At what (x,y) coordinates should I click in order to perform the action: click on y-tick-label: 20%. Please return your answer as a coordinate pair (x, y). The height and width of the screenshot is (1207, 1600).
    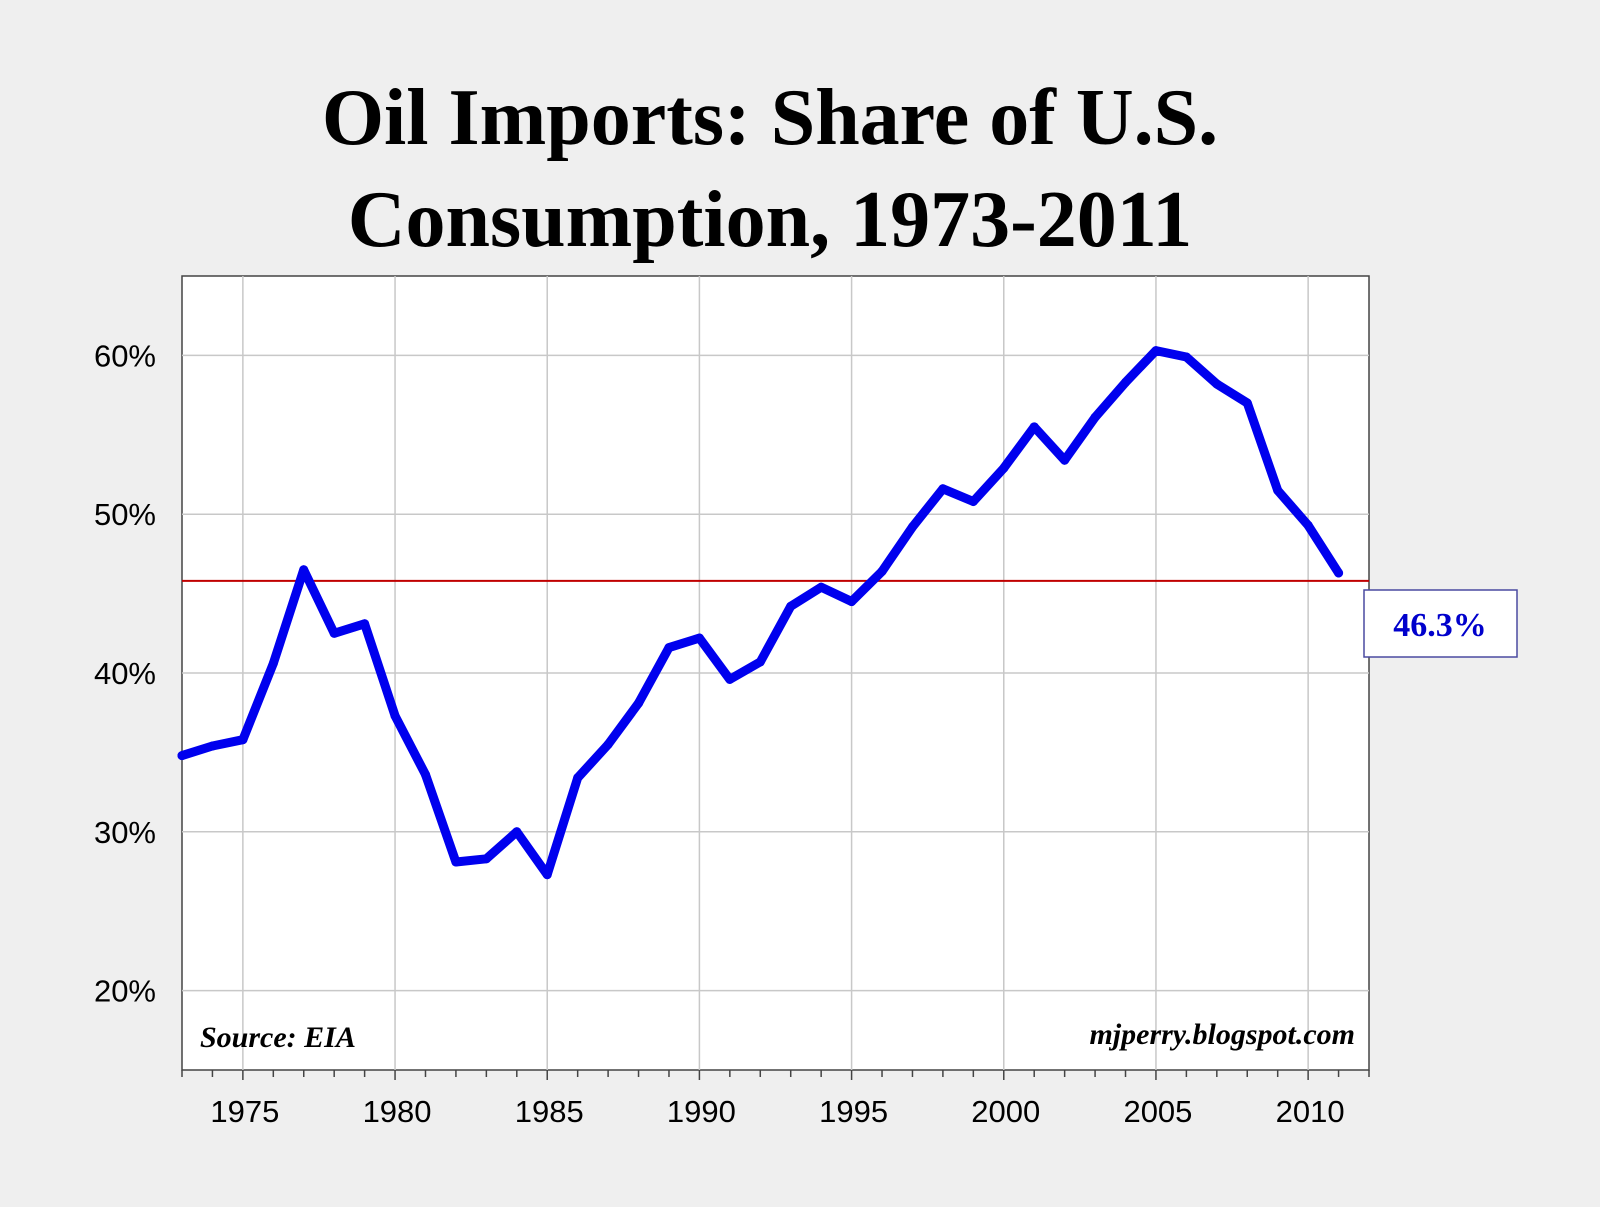
    Looking at the image, I should click on (125, 991).